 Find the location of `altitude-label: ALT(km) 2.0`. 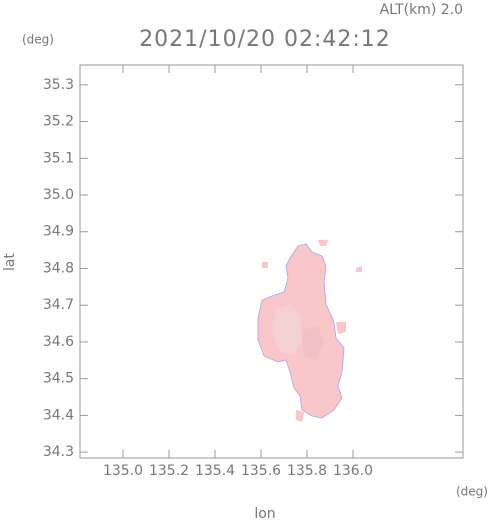

altitude-label: ALT(km) 2.0 is located at coordinates (421, 10).